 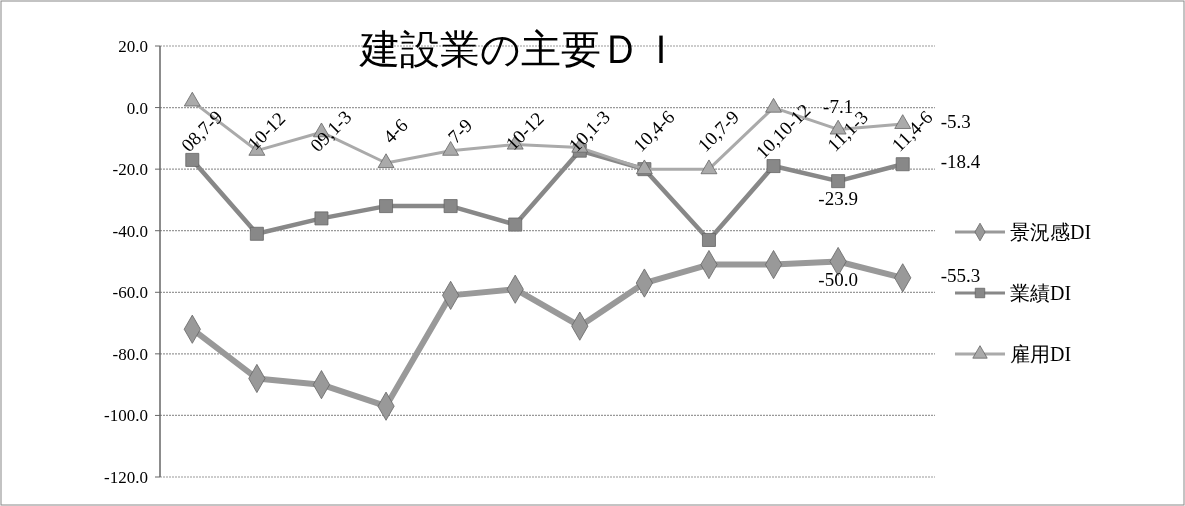 What do you see at coordinates (133, 46) in the screenshot?
I see `y-tick-label: 20.0` at bounding box center [133, 46].